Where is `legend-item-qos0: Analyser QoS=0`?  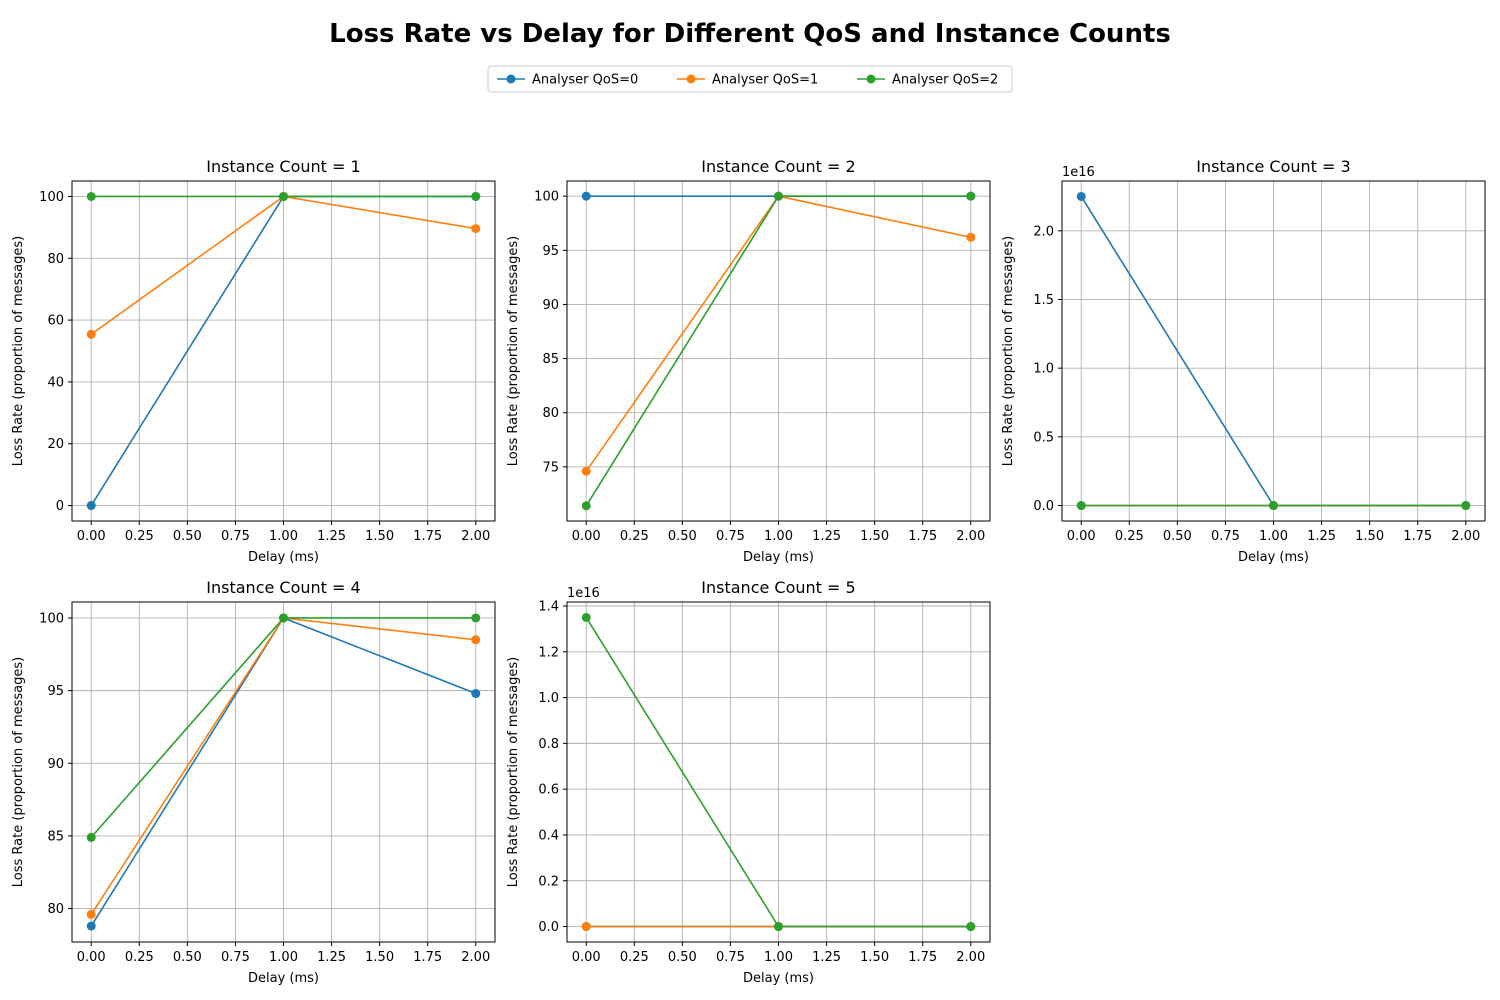 legend-item-qos0: Analyser QoS=0 is located at coordinates (567, 80).